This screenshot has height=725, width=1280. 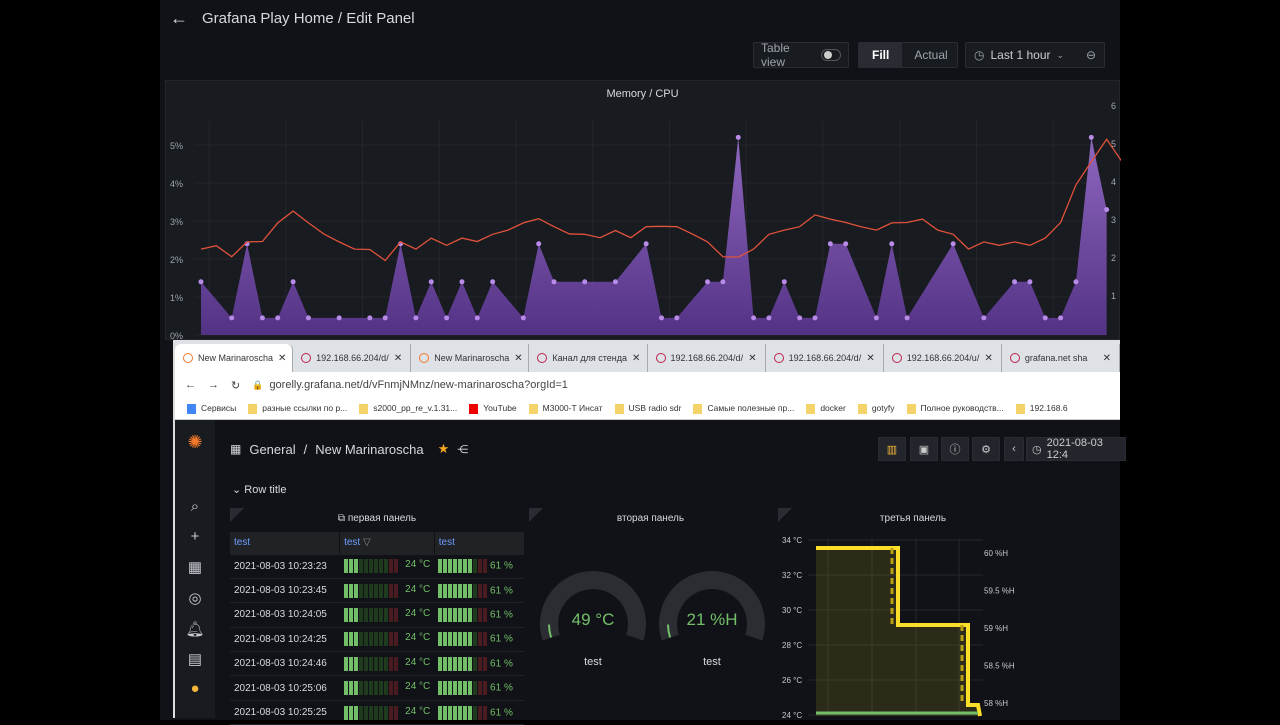 I want to click on table-row: 2021-08-03 10:23:23 24 °C 61 %, so click(x=377, y=566).